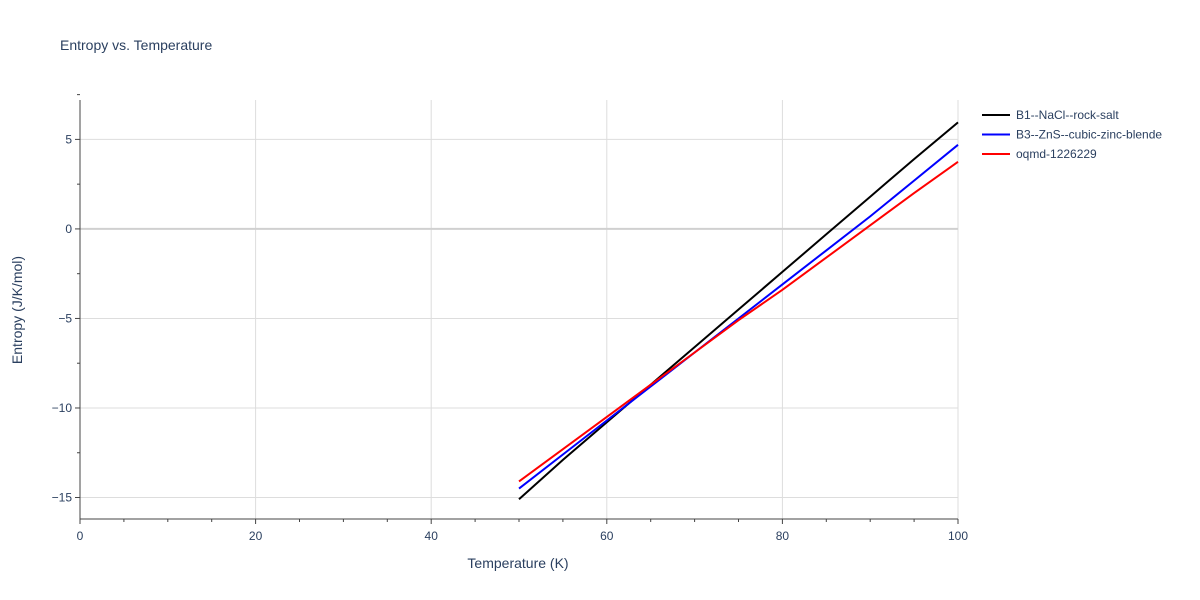  What do you see at coordinates (517, 563) in the screenshot?
I see `x-axis-title: Temperature (K)` at bounding box center [517, 563].